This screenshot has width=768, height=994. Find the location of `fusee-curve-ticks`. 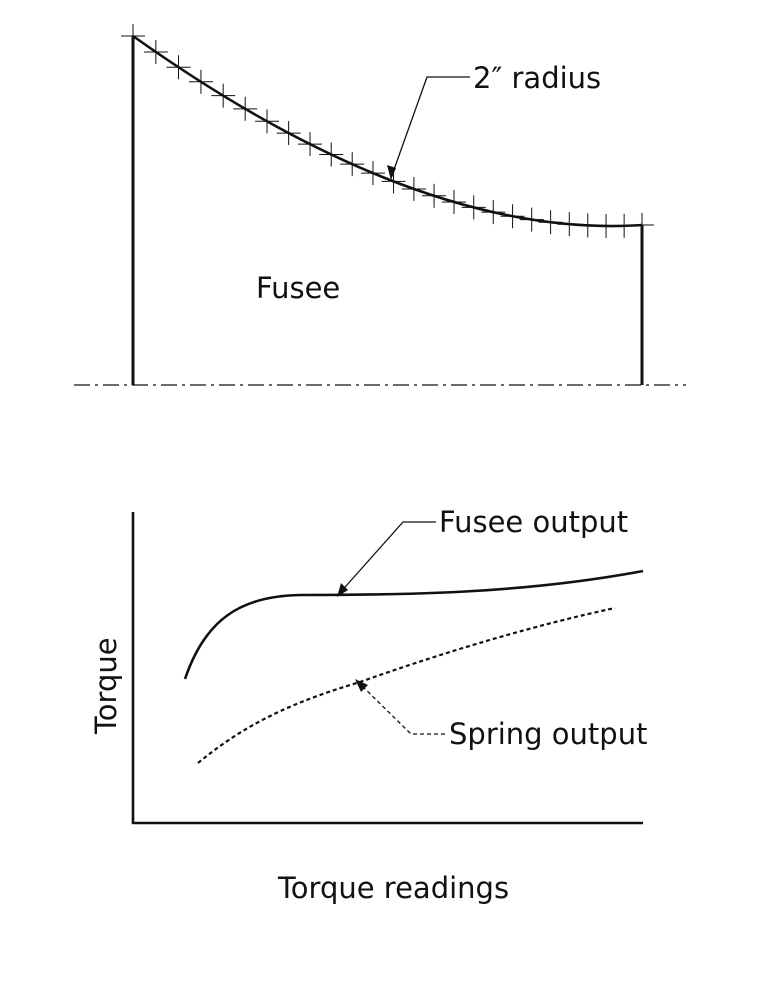

fusee-curve-ticks is located at coordinates (387, 131).